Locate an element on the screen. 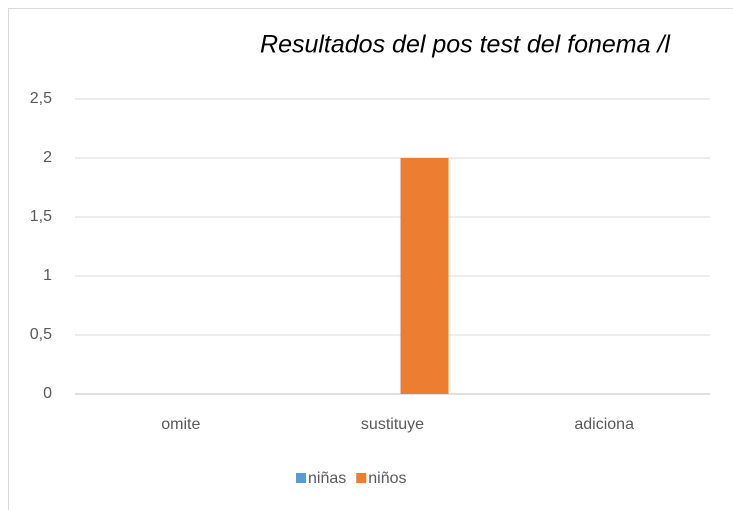 This screenshot has width=733, height=510. y-tick-label: 1 is located at coordinates (47, 275).